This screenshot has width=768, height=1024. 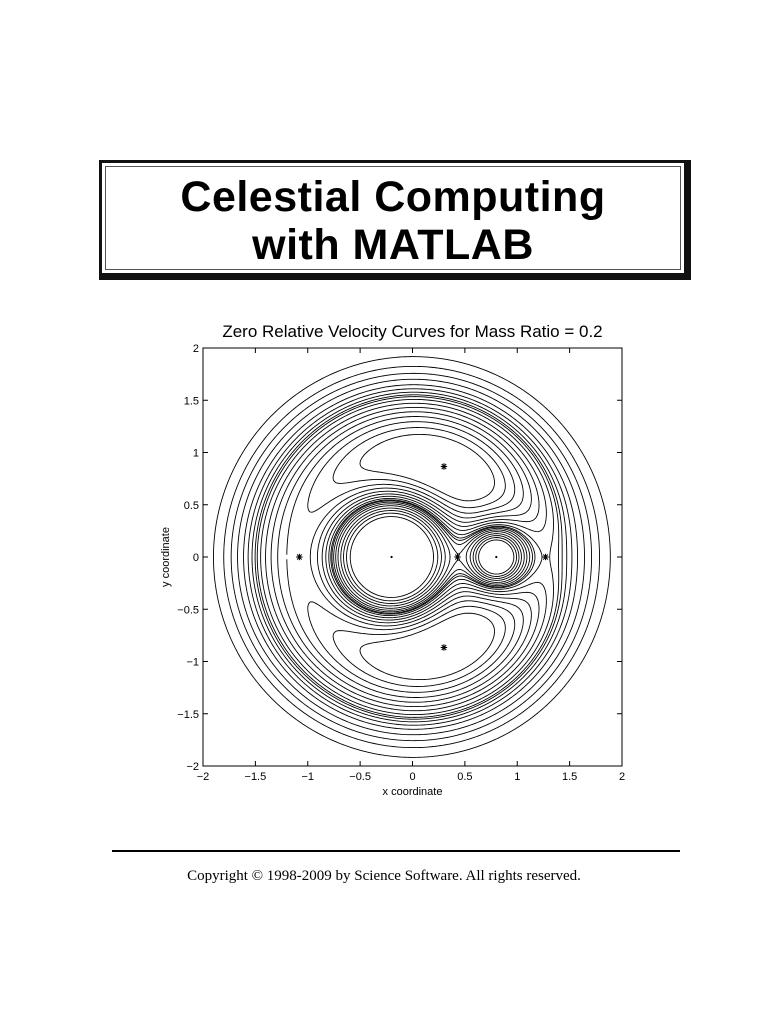 I want to click on x-tick-label: 1, so click(x=517, y=777).